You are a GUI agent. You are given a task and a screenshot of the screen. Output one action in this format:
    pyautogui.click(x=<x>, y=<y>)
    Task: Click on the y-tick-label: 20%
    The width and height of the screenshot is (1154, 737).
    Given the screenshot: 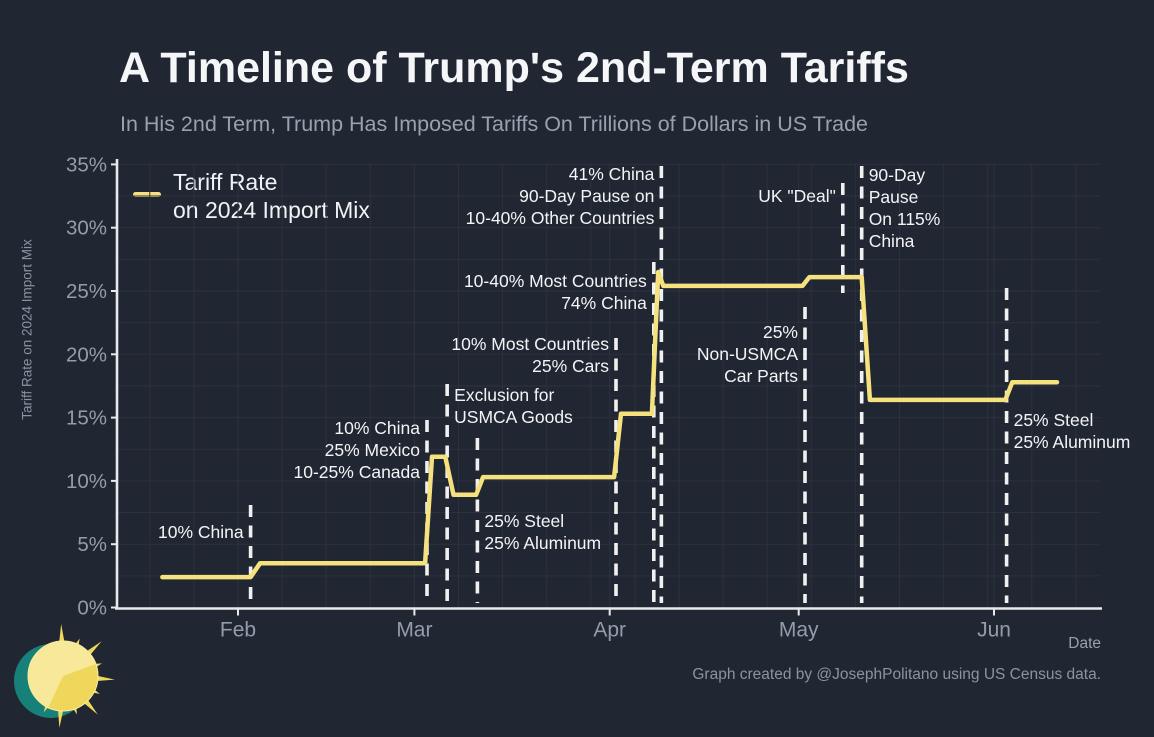 What is the action you would take?
    pyautogui.click(x=86, y=354)
    